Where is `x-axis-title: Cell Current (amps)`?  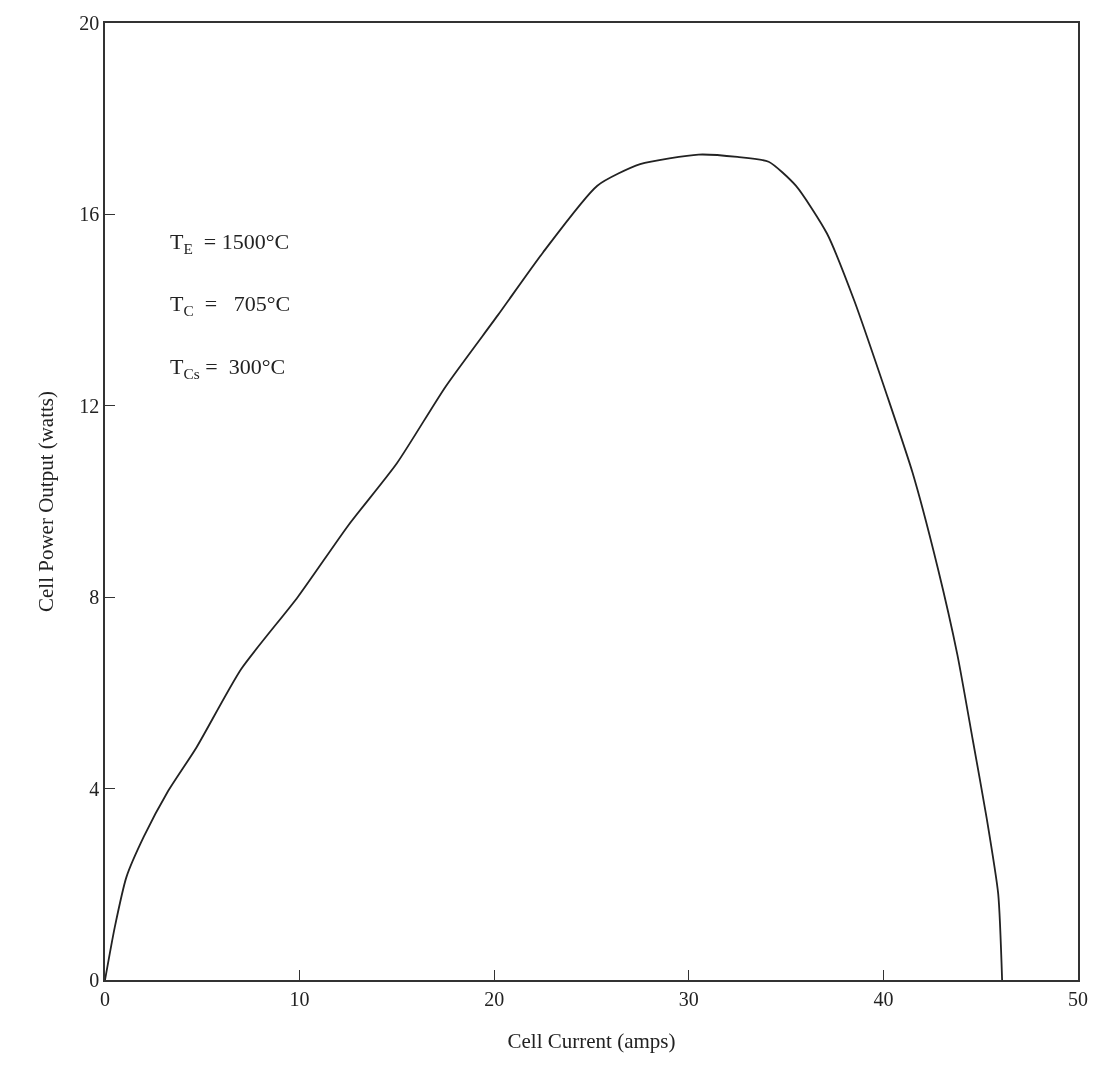 x-axis-title: Cell Current (amps) is located at coordinates (591, 1041).